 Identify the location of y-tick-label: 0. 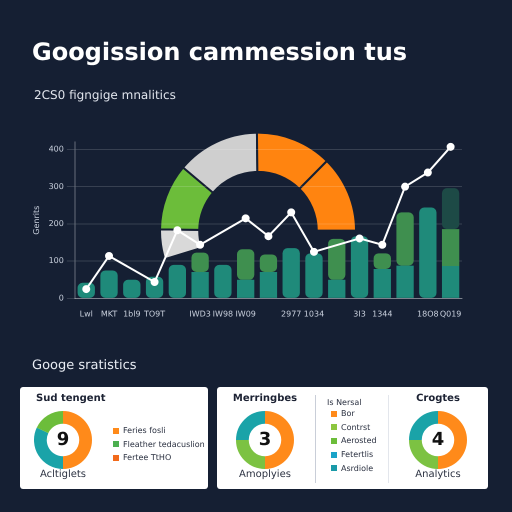
(61, 297).